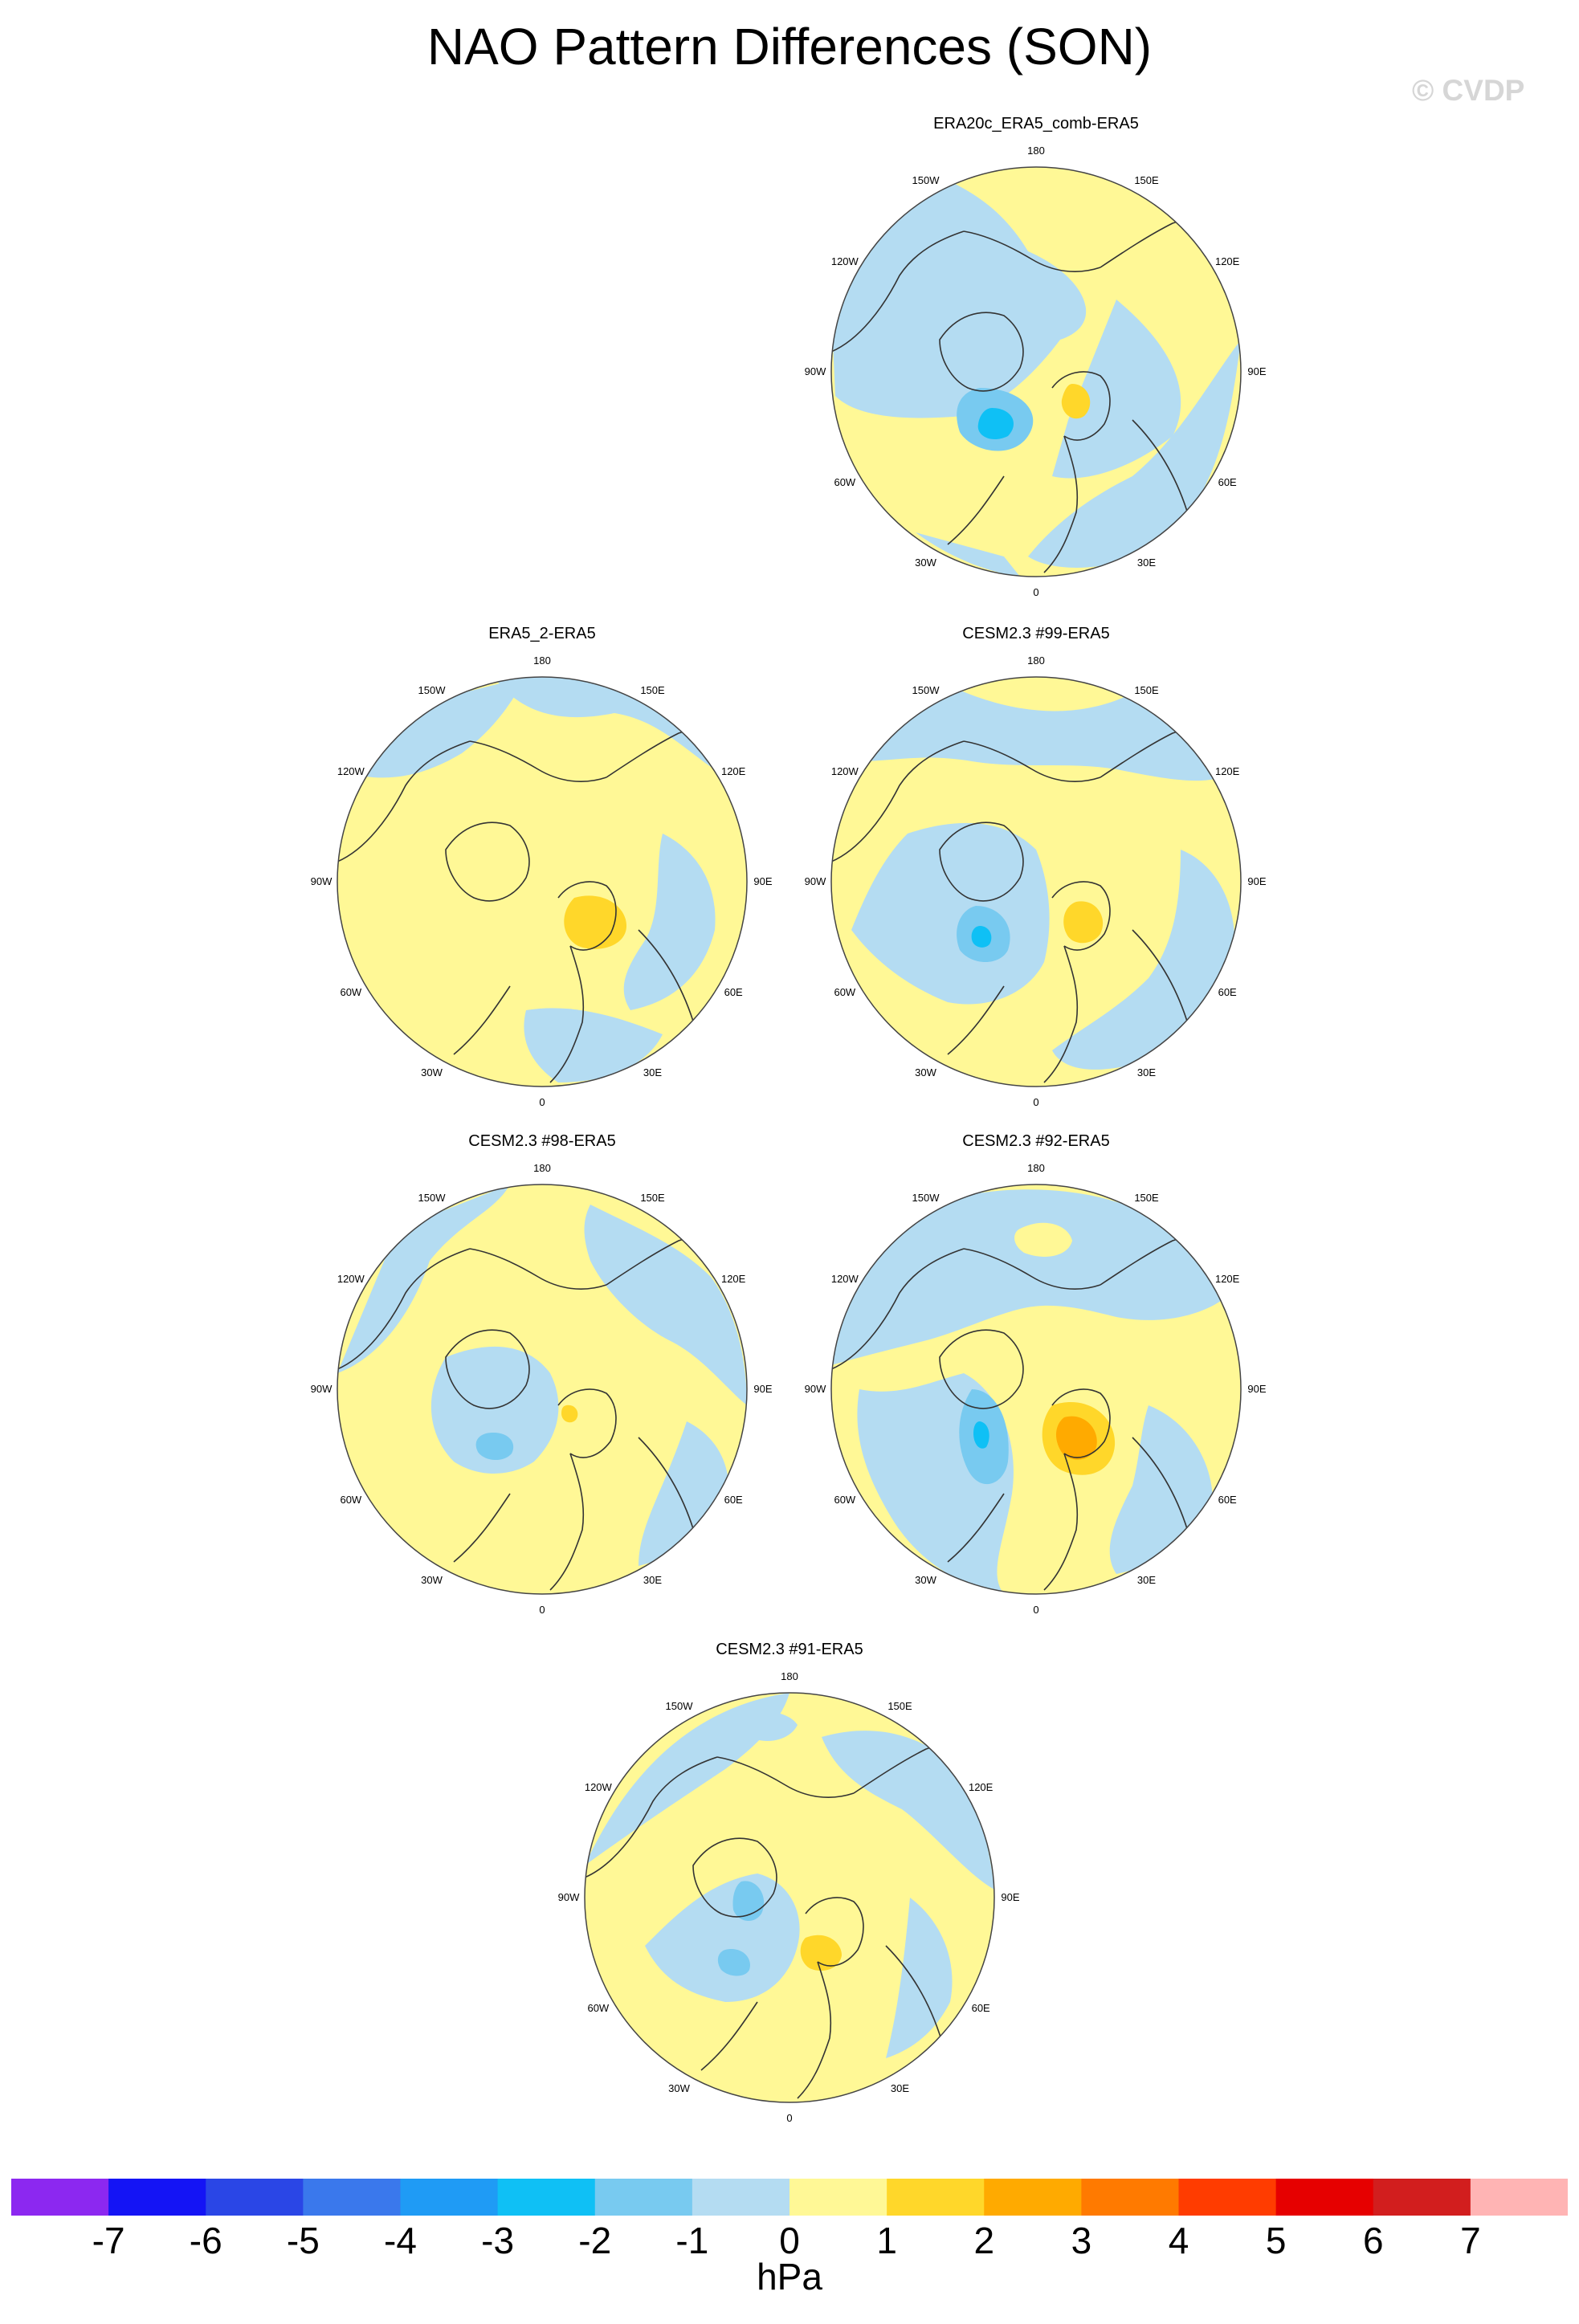 This screenshot has width=1579, height=2324. Describe the element at coordinates (108, 2241) in the screenshot. I see `colorbar-tick-label: -7` at that location.